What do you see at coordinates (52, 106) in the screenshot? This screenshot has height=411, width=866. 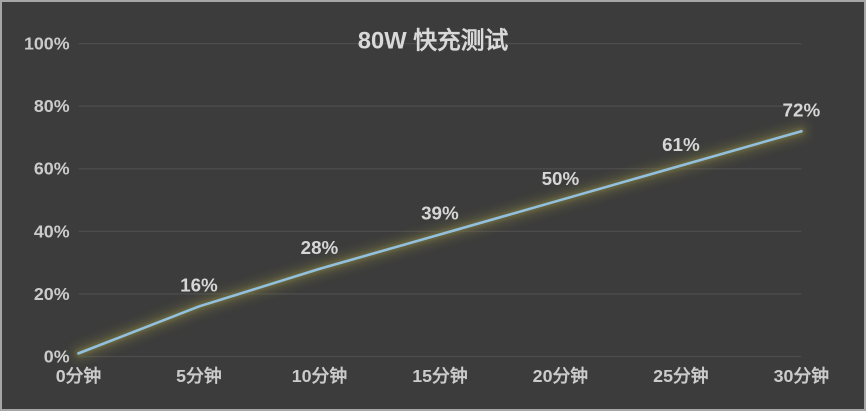 I see `y-axis-tick-label: 80%` at bounding box center [52, 106].